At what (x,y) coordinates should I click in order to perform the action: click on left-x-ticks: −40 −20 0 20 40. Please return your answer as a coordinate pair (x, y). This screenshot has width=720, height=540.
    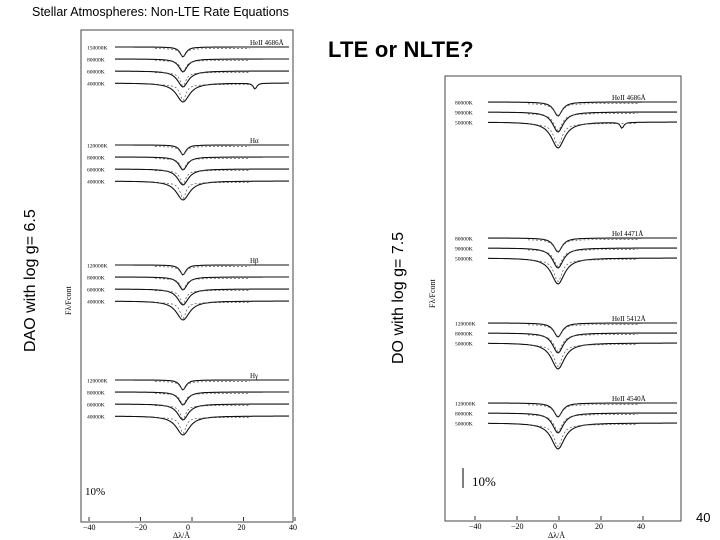
    Looking at the image, I should click on (190, 524).